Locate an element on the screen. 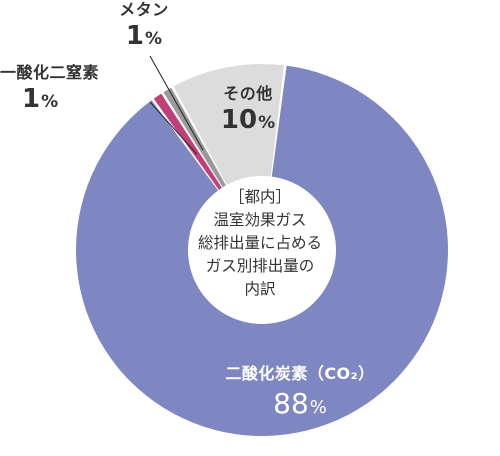  center-line-1: ［都内］ is located at coordinates (259, 197).